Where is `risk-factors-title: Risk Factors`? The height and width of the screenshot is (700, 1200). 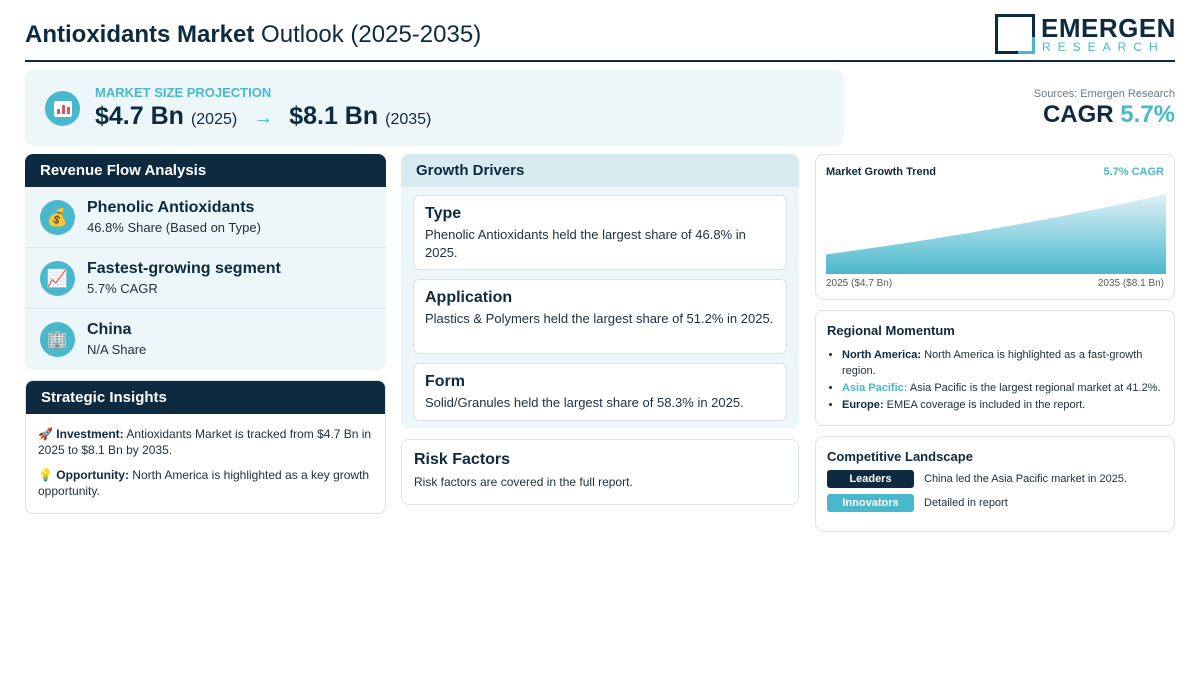 risk-factors-title: Risk Factors is located at coordinates (462, 459).